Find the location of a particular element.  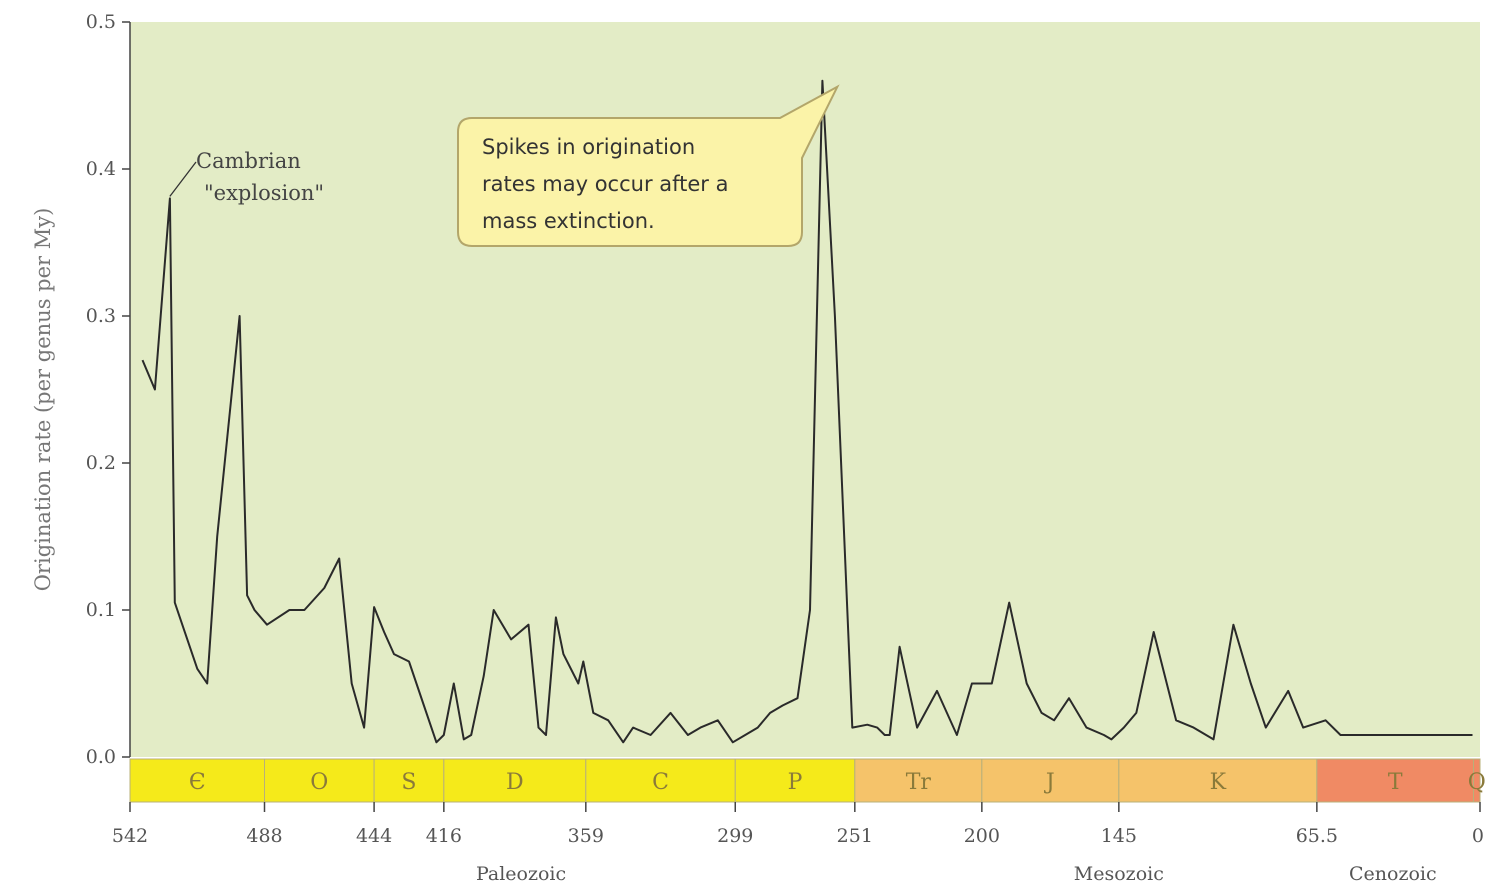

y-tick-label: 0.5 is located at coordinates (101, 22).